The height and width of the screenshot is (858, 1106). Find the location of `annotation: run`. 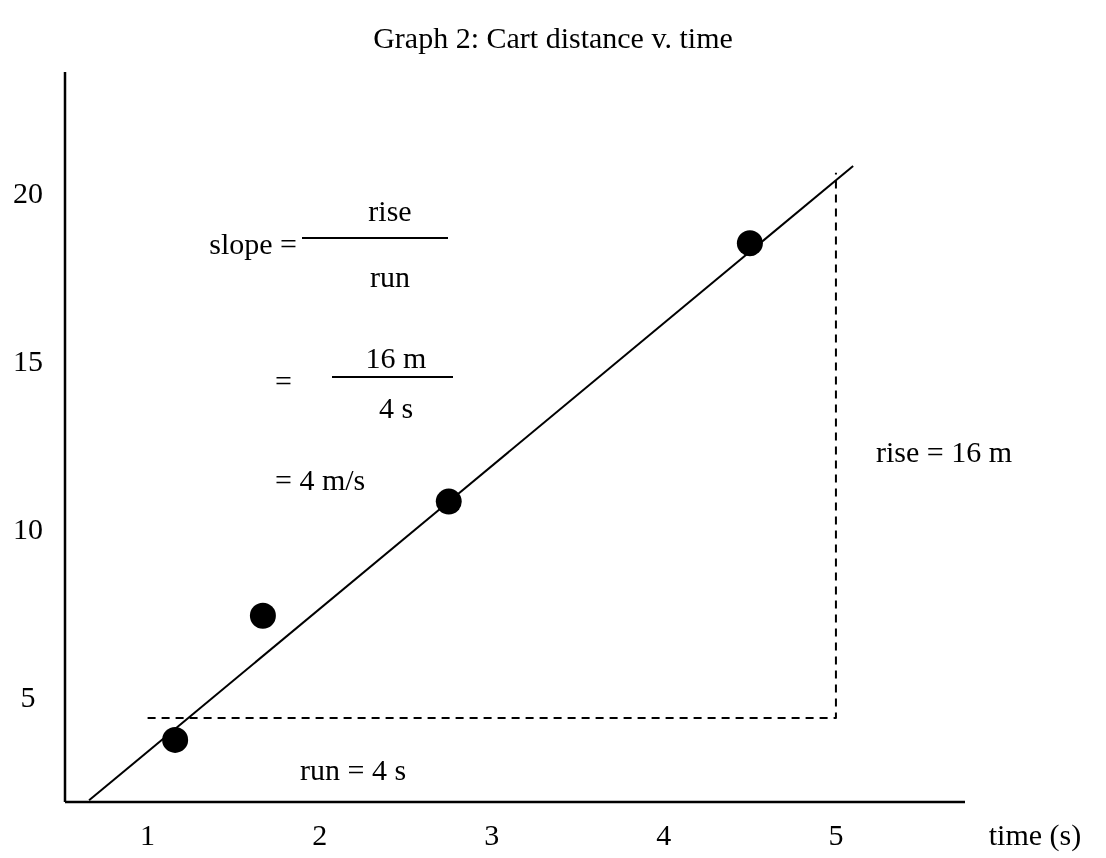

annotation: run is located at coordinates (390, 276).